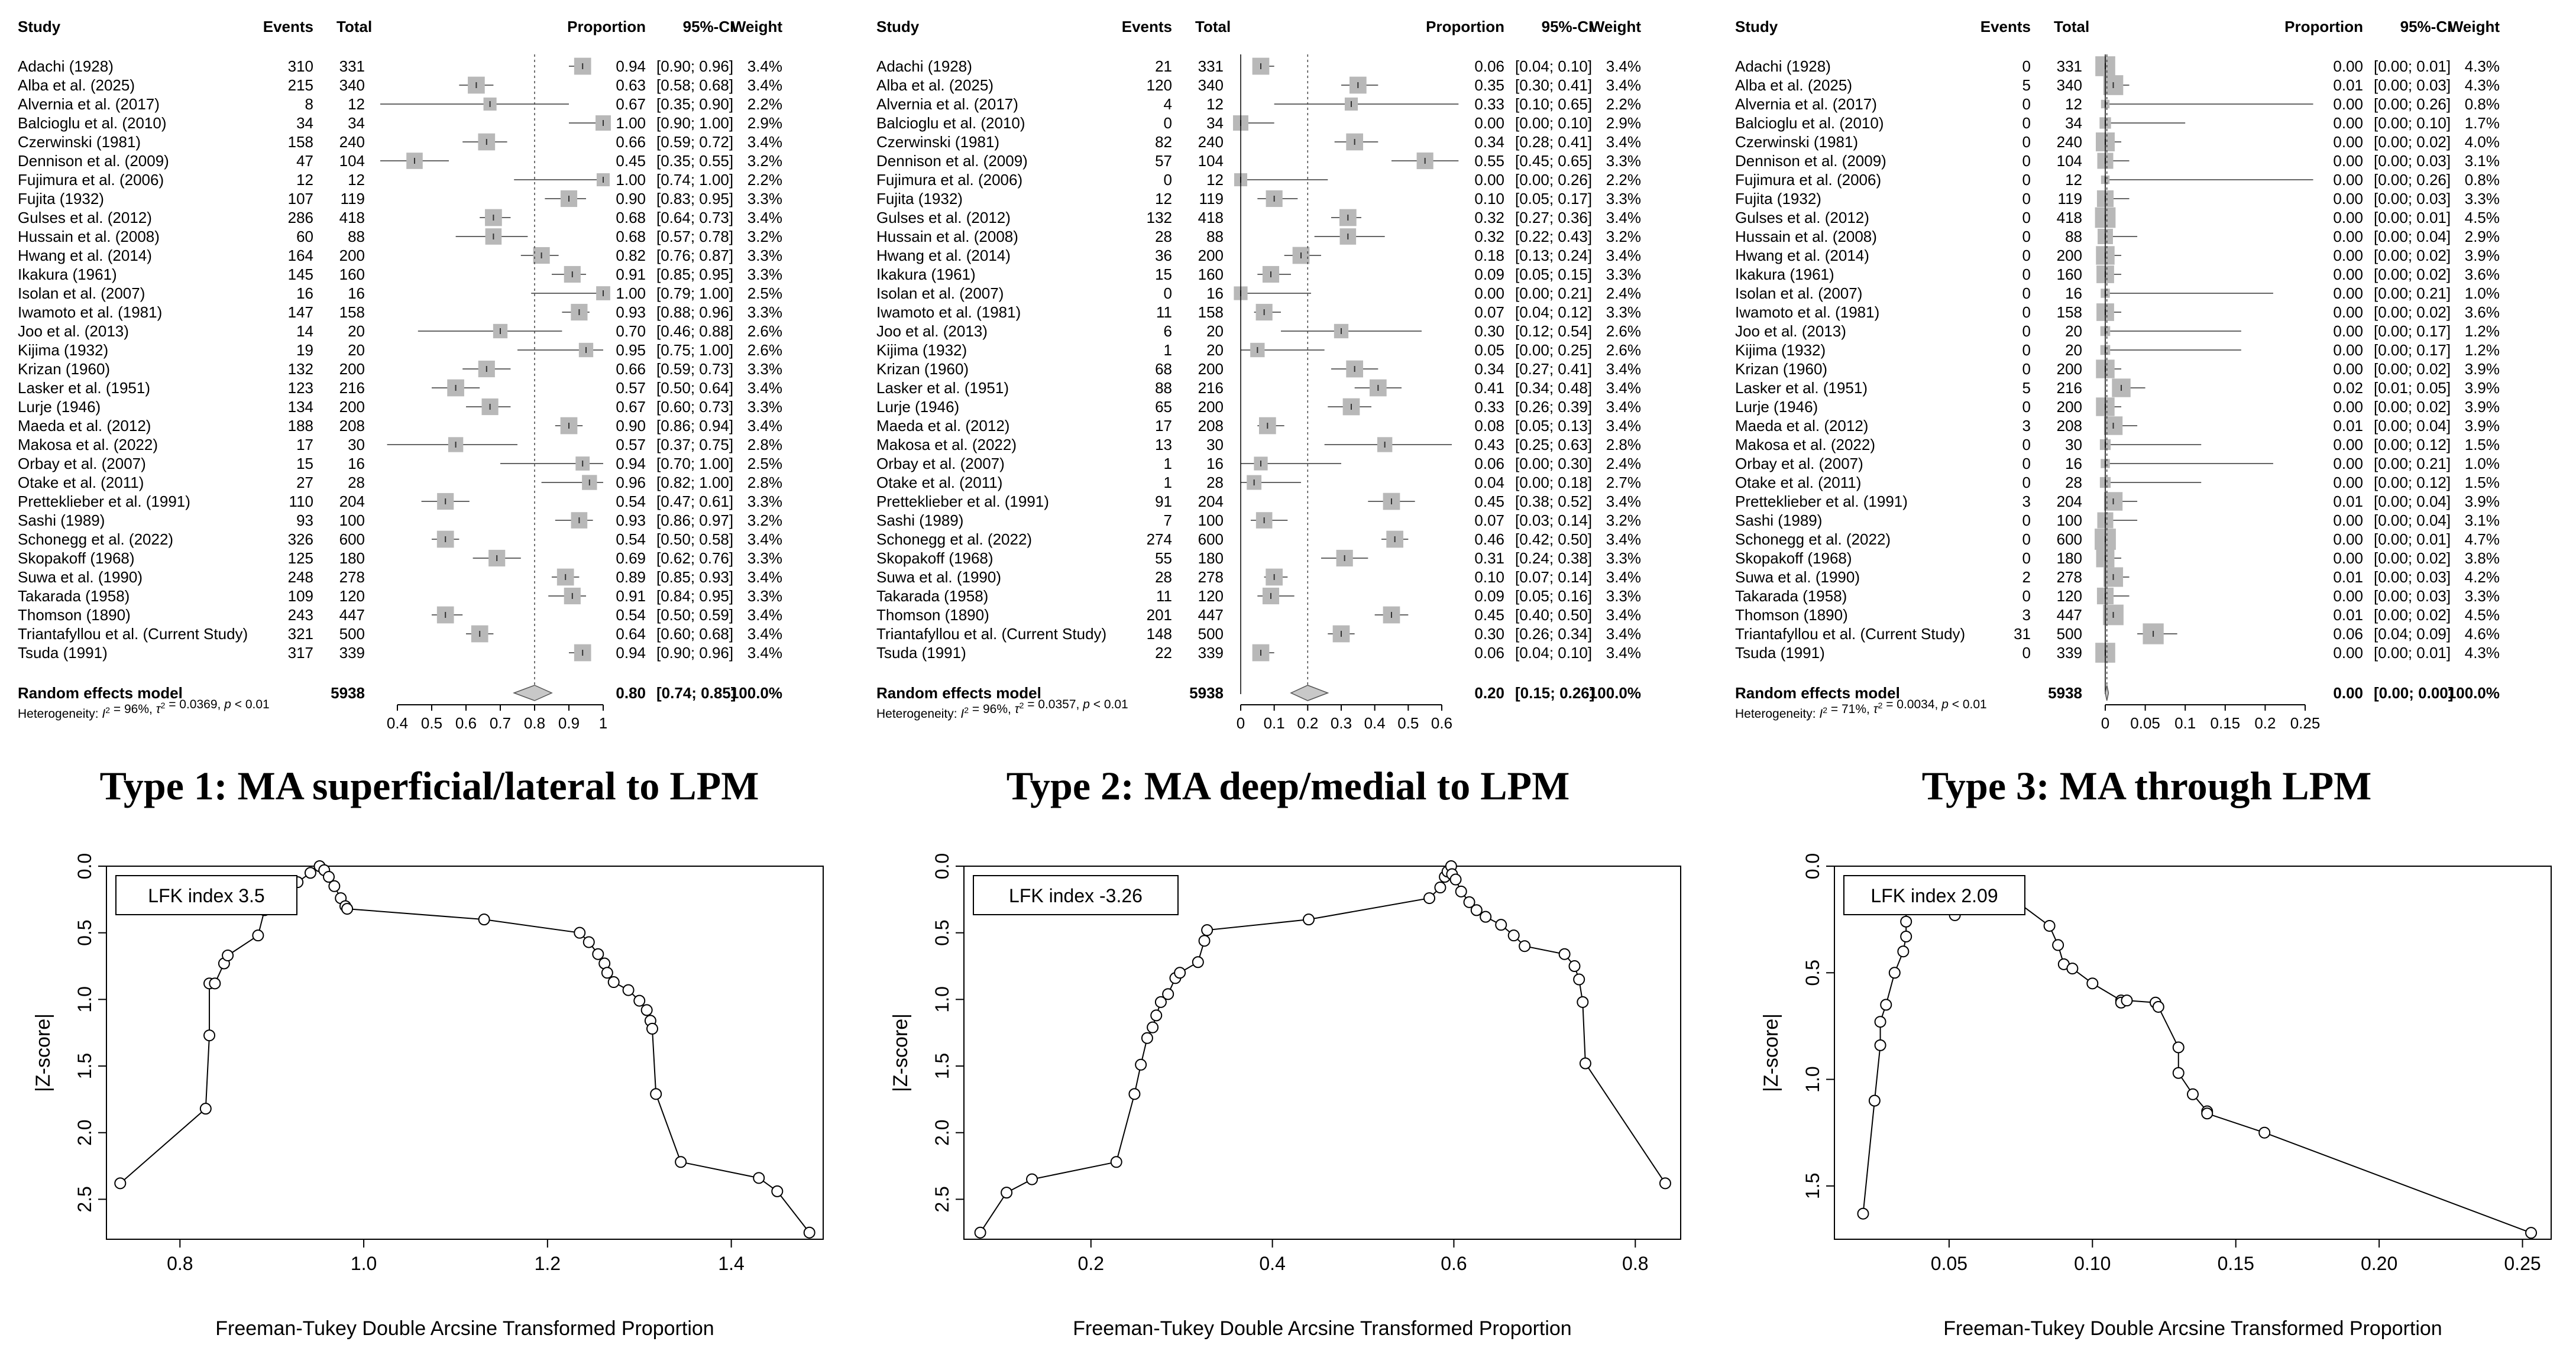 The image size is (2576, 1351). Describe the element at coordinates (696, 693) in the screenshot. I see `pooled-ci: [0.74; 0.85]` at that location.